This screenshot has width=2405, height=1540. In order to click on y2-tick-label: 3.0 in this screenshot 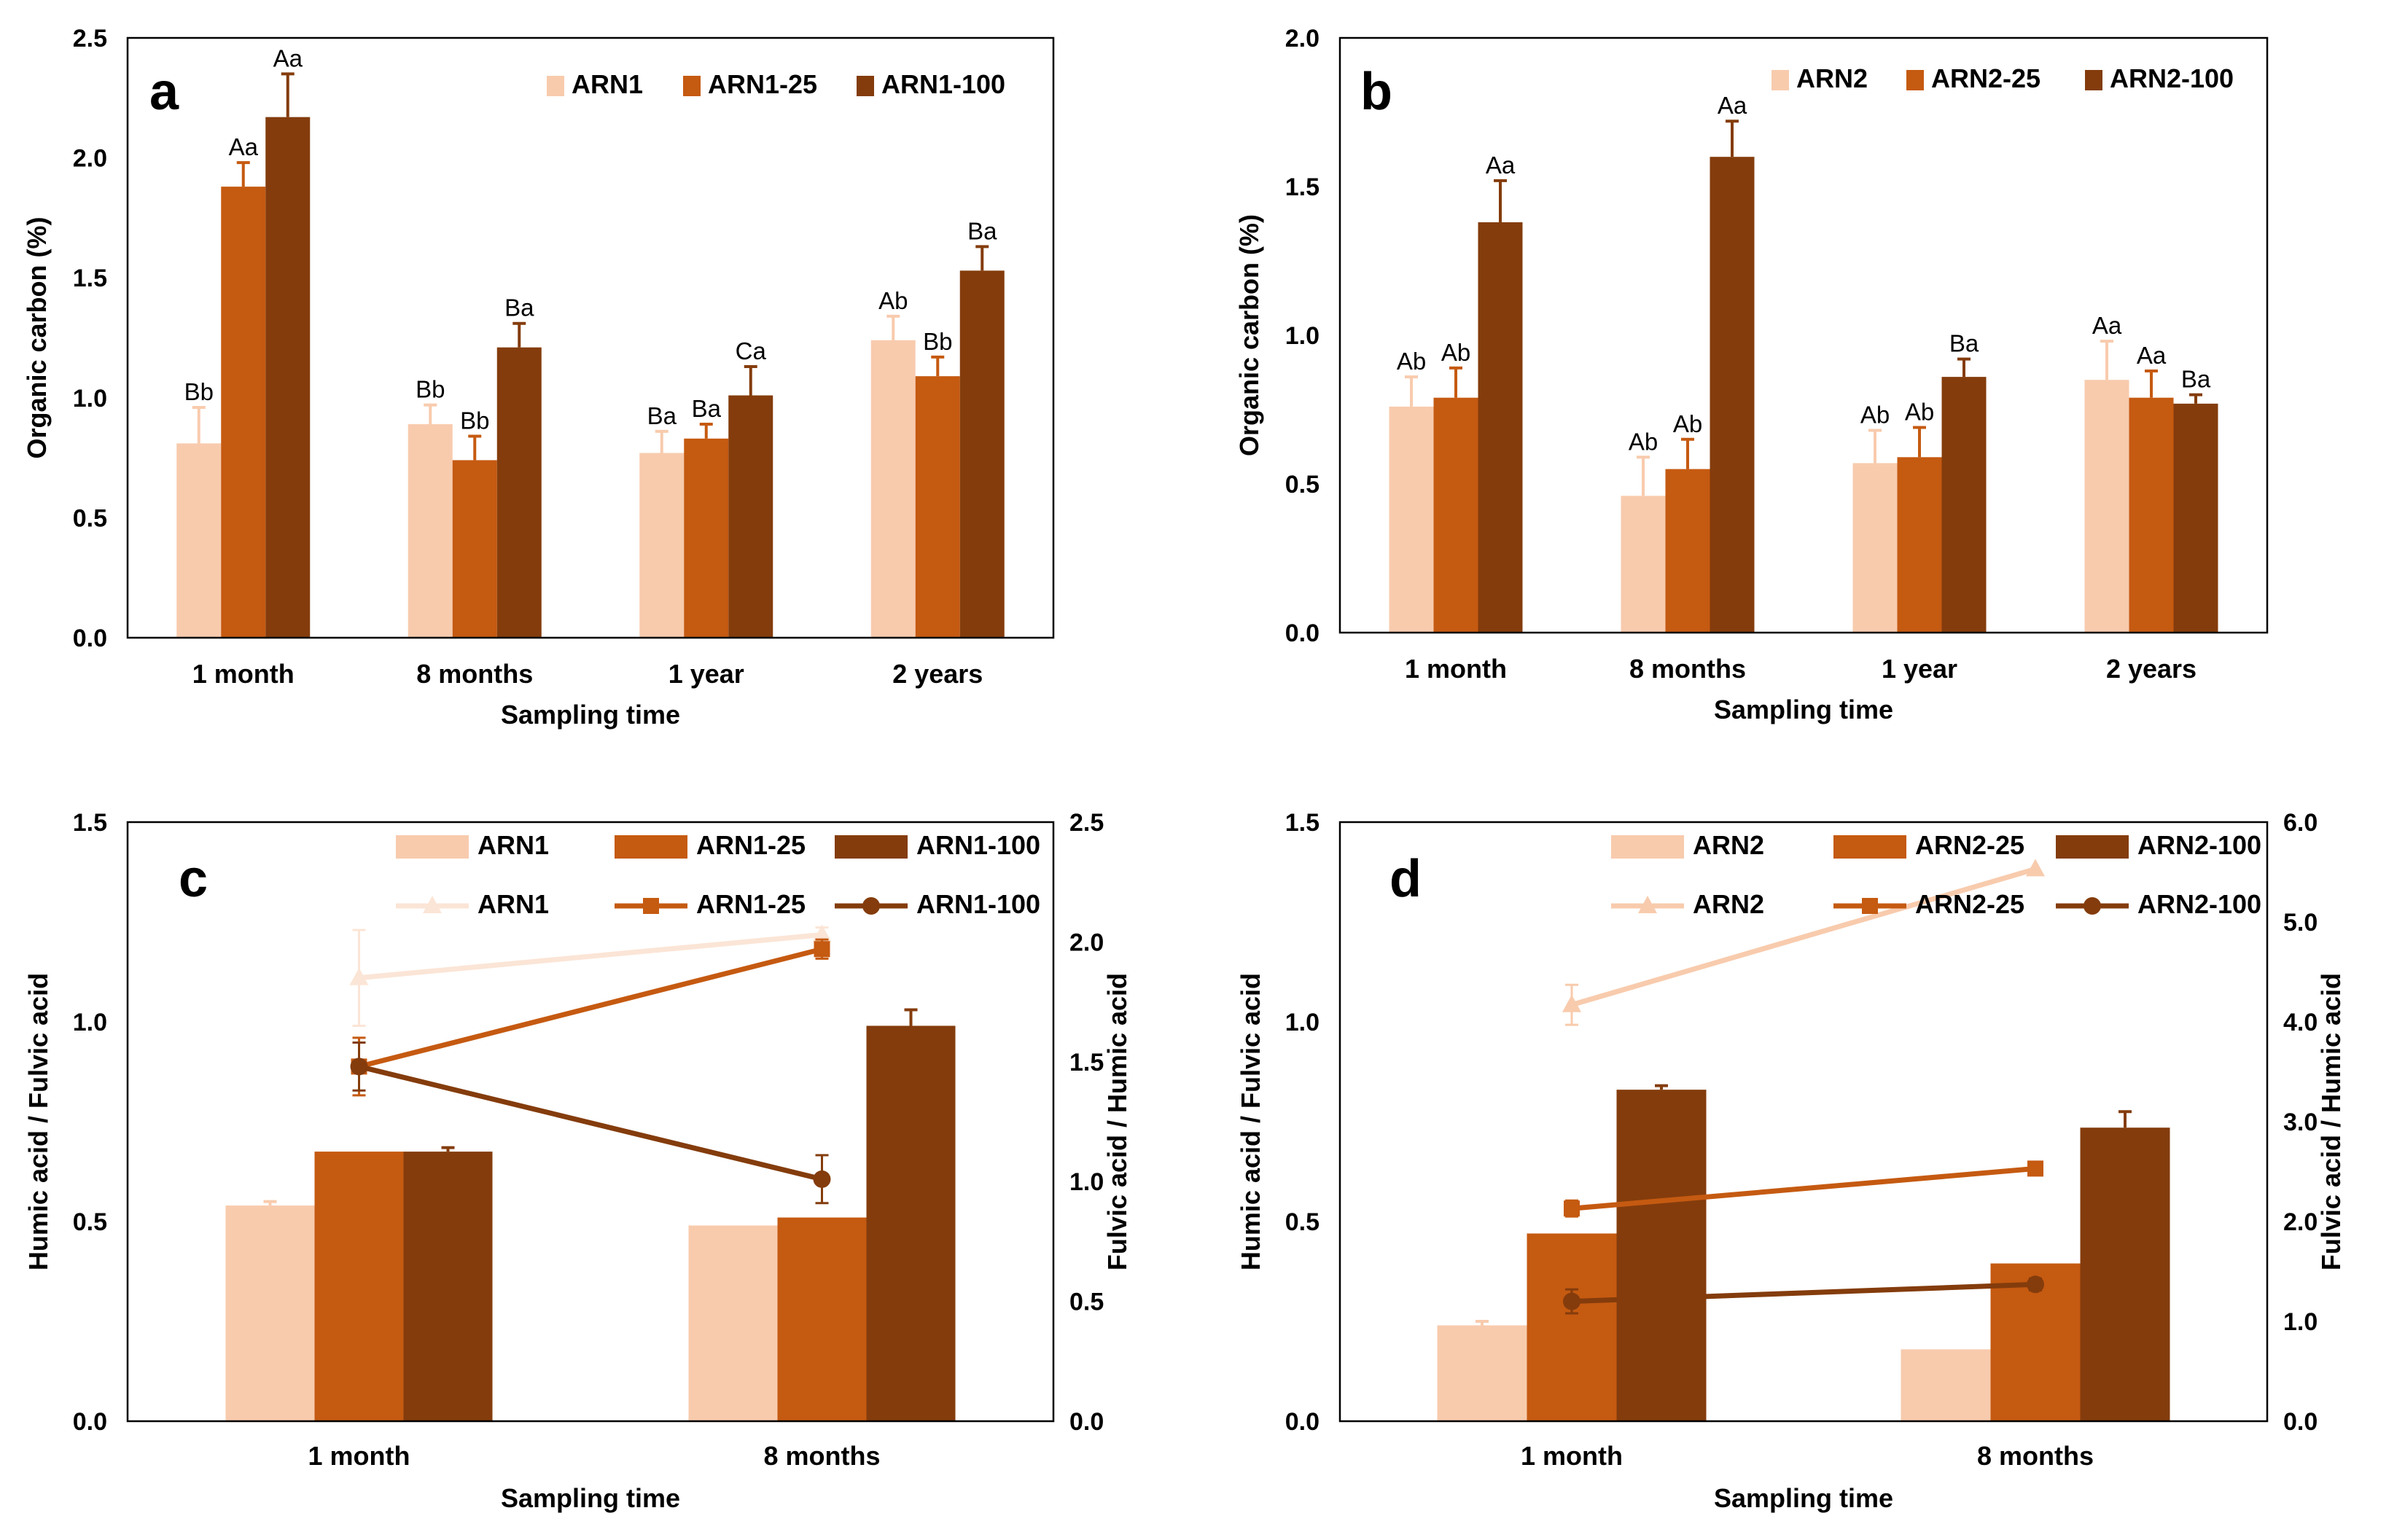, I will do `click(2300, 1122)`.